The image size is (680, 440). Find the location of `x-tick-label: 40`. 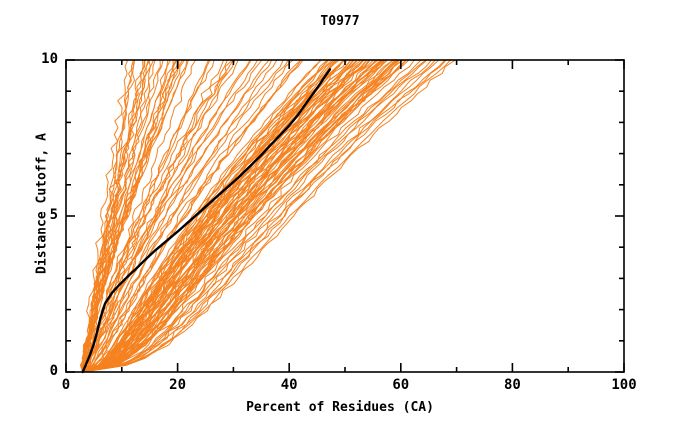

x-tick-label: 40 is located at coordinates (289, 385).